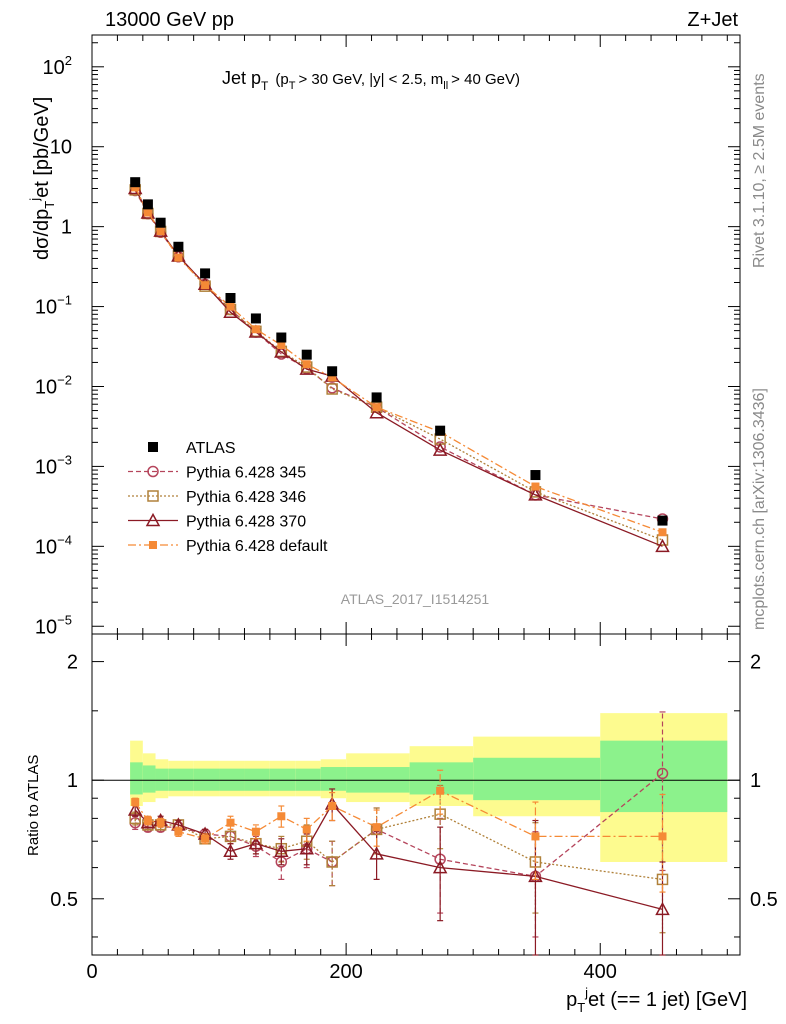 The width and height of the screenshot is (786, 1024). What do you see at coordinates (169, 20) in the screenshot?
I see `header-left: 13000 GeV pp` at bounding box center [169, 20].